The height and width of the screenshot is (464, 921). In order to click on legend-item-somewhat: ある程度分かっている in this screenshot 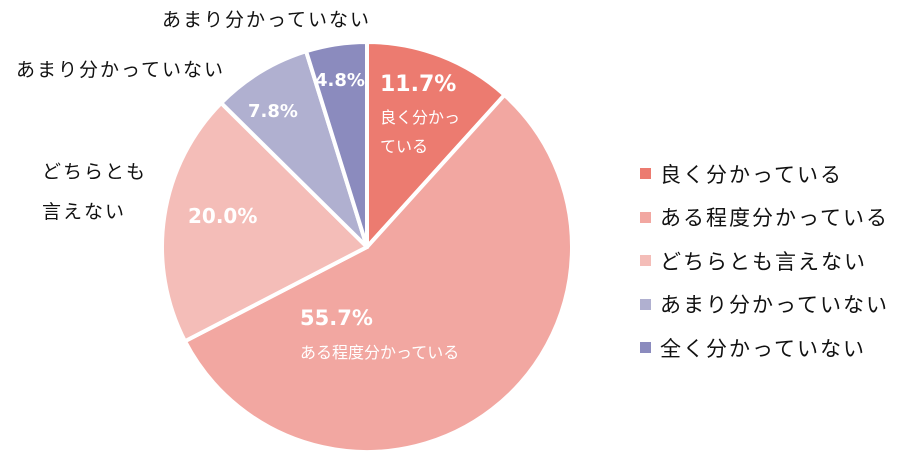, I will do `click(764, 218)`.